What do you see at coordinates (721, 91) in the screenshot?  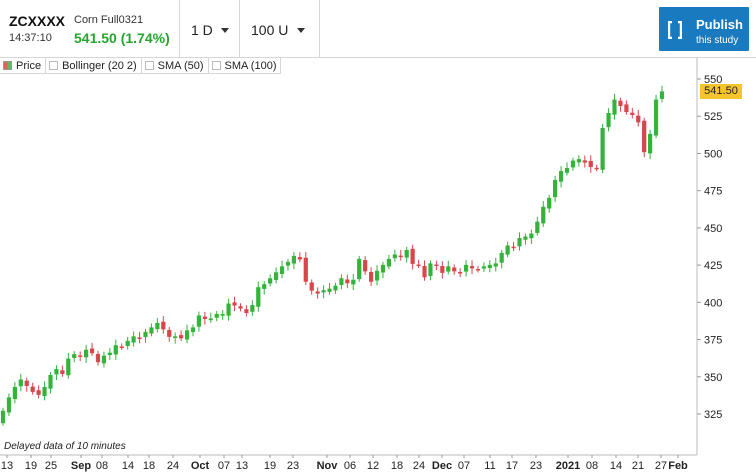 I see `current-price-badge: 541.50` at bounding box center [721, 91].